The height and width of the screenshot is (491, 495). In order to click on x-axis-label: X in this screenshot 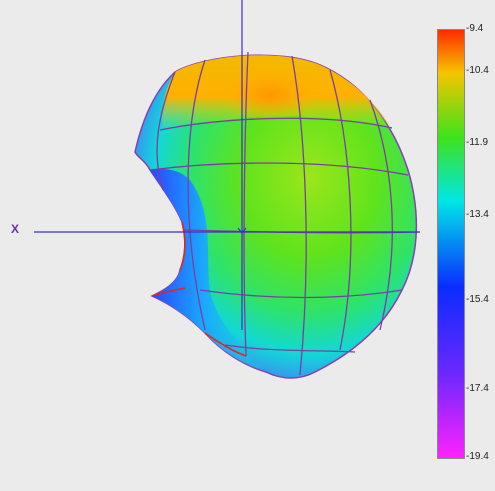, I will do `click(15, 229)`.